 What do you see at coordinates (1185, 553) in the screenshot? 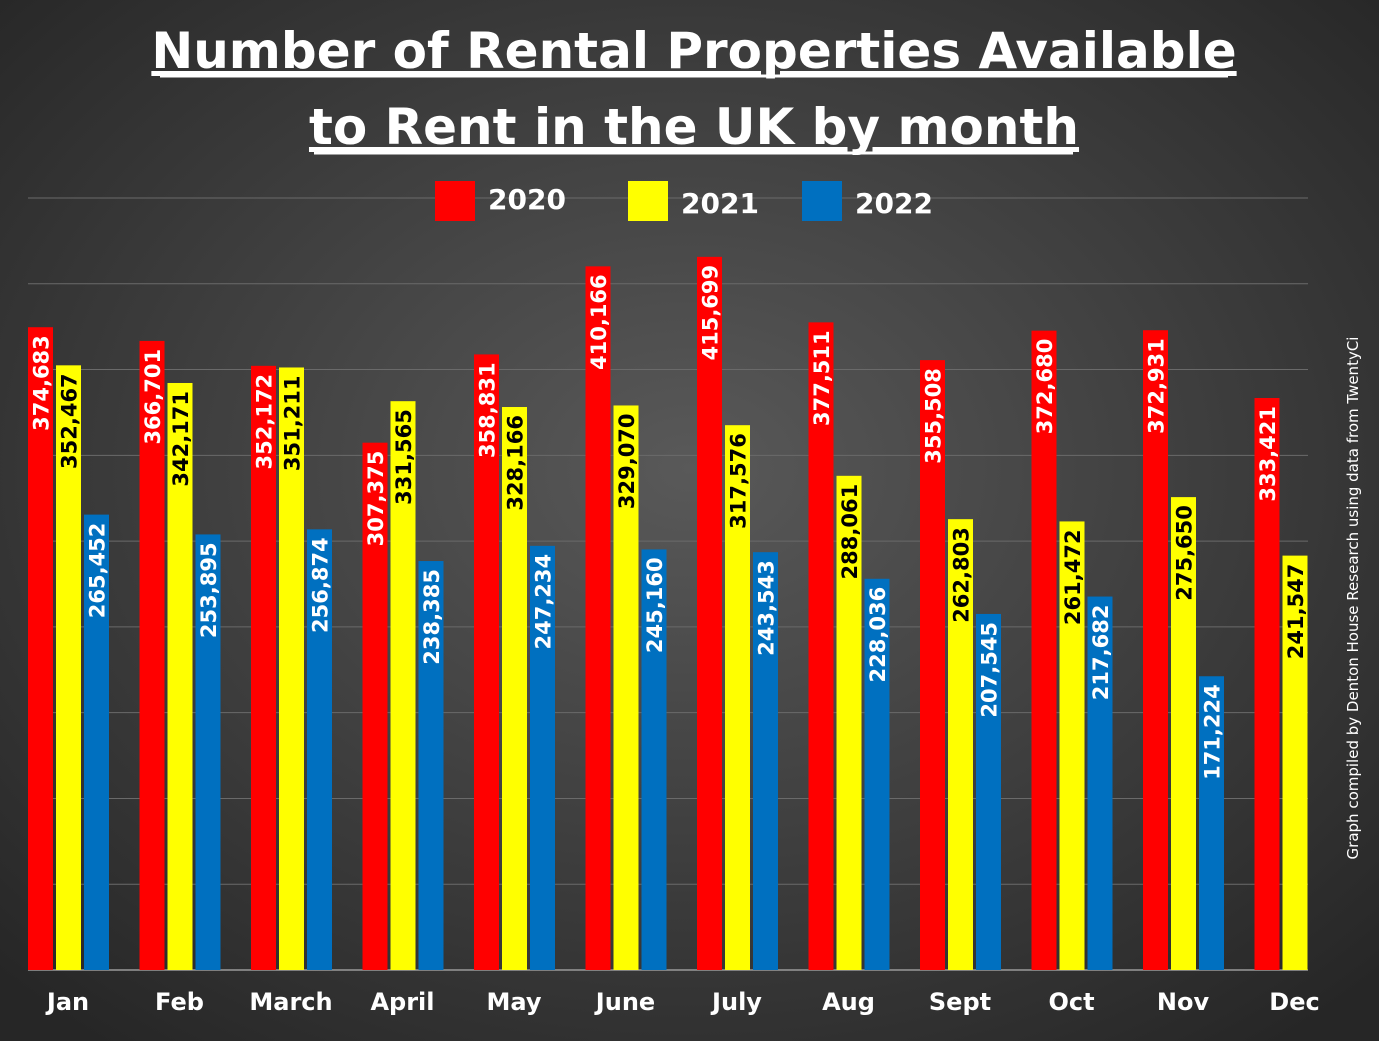
I see `data-label-2021-nov: 275,650` at bounding box center [1185, 553].